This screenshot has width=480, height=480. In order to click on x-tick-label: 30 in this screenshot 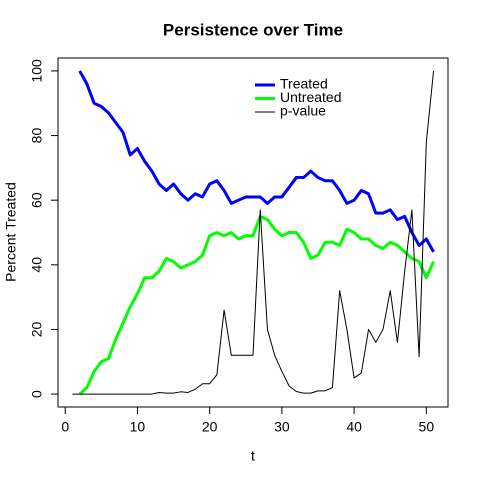, I will do `click(282, 427)`.